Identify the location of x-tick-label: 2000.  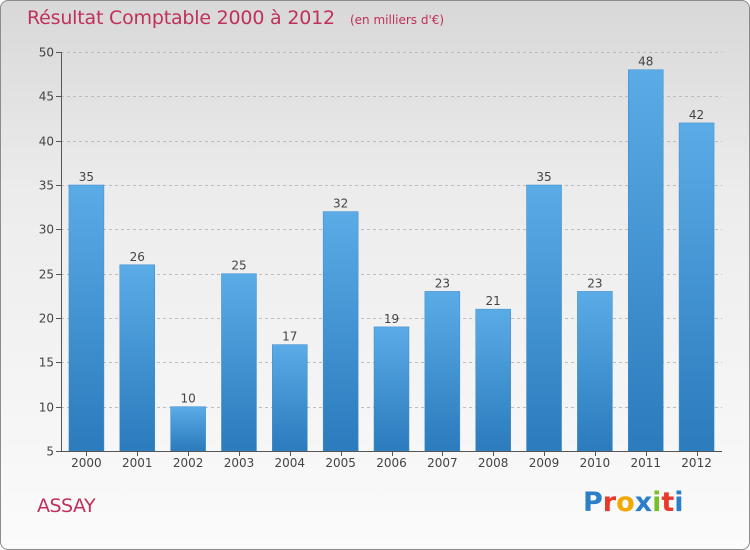
(86, 463).